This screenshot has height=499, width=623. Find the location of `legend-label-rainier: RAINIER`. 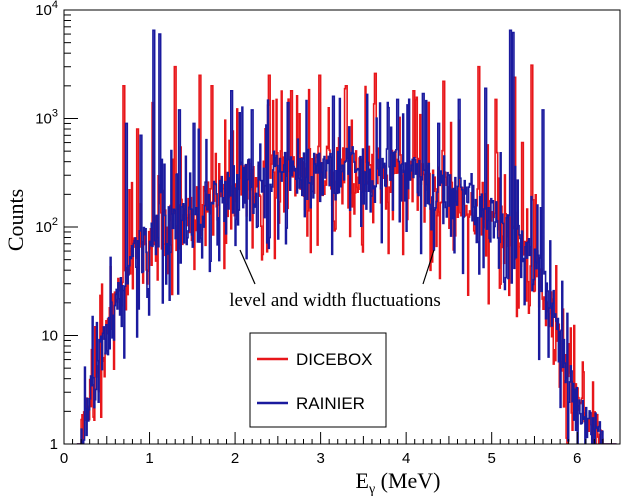

legend-label-rainier: RAINIER is located at coordinates (330, 403).